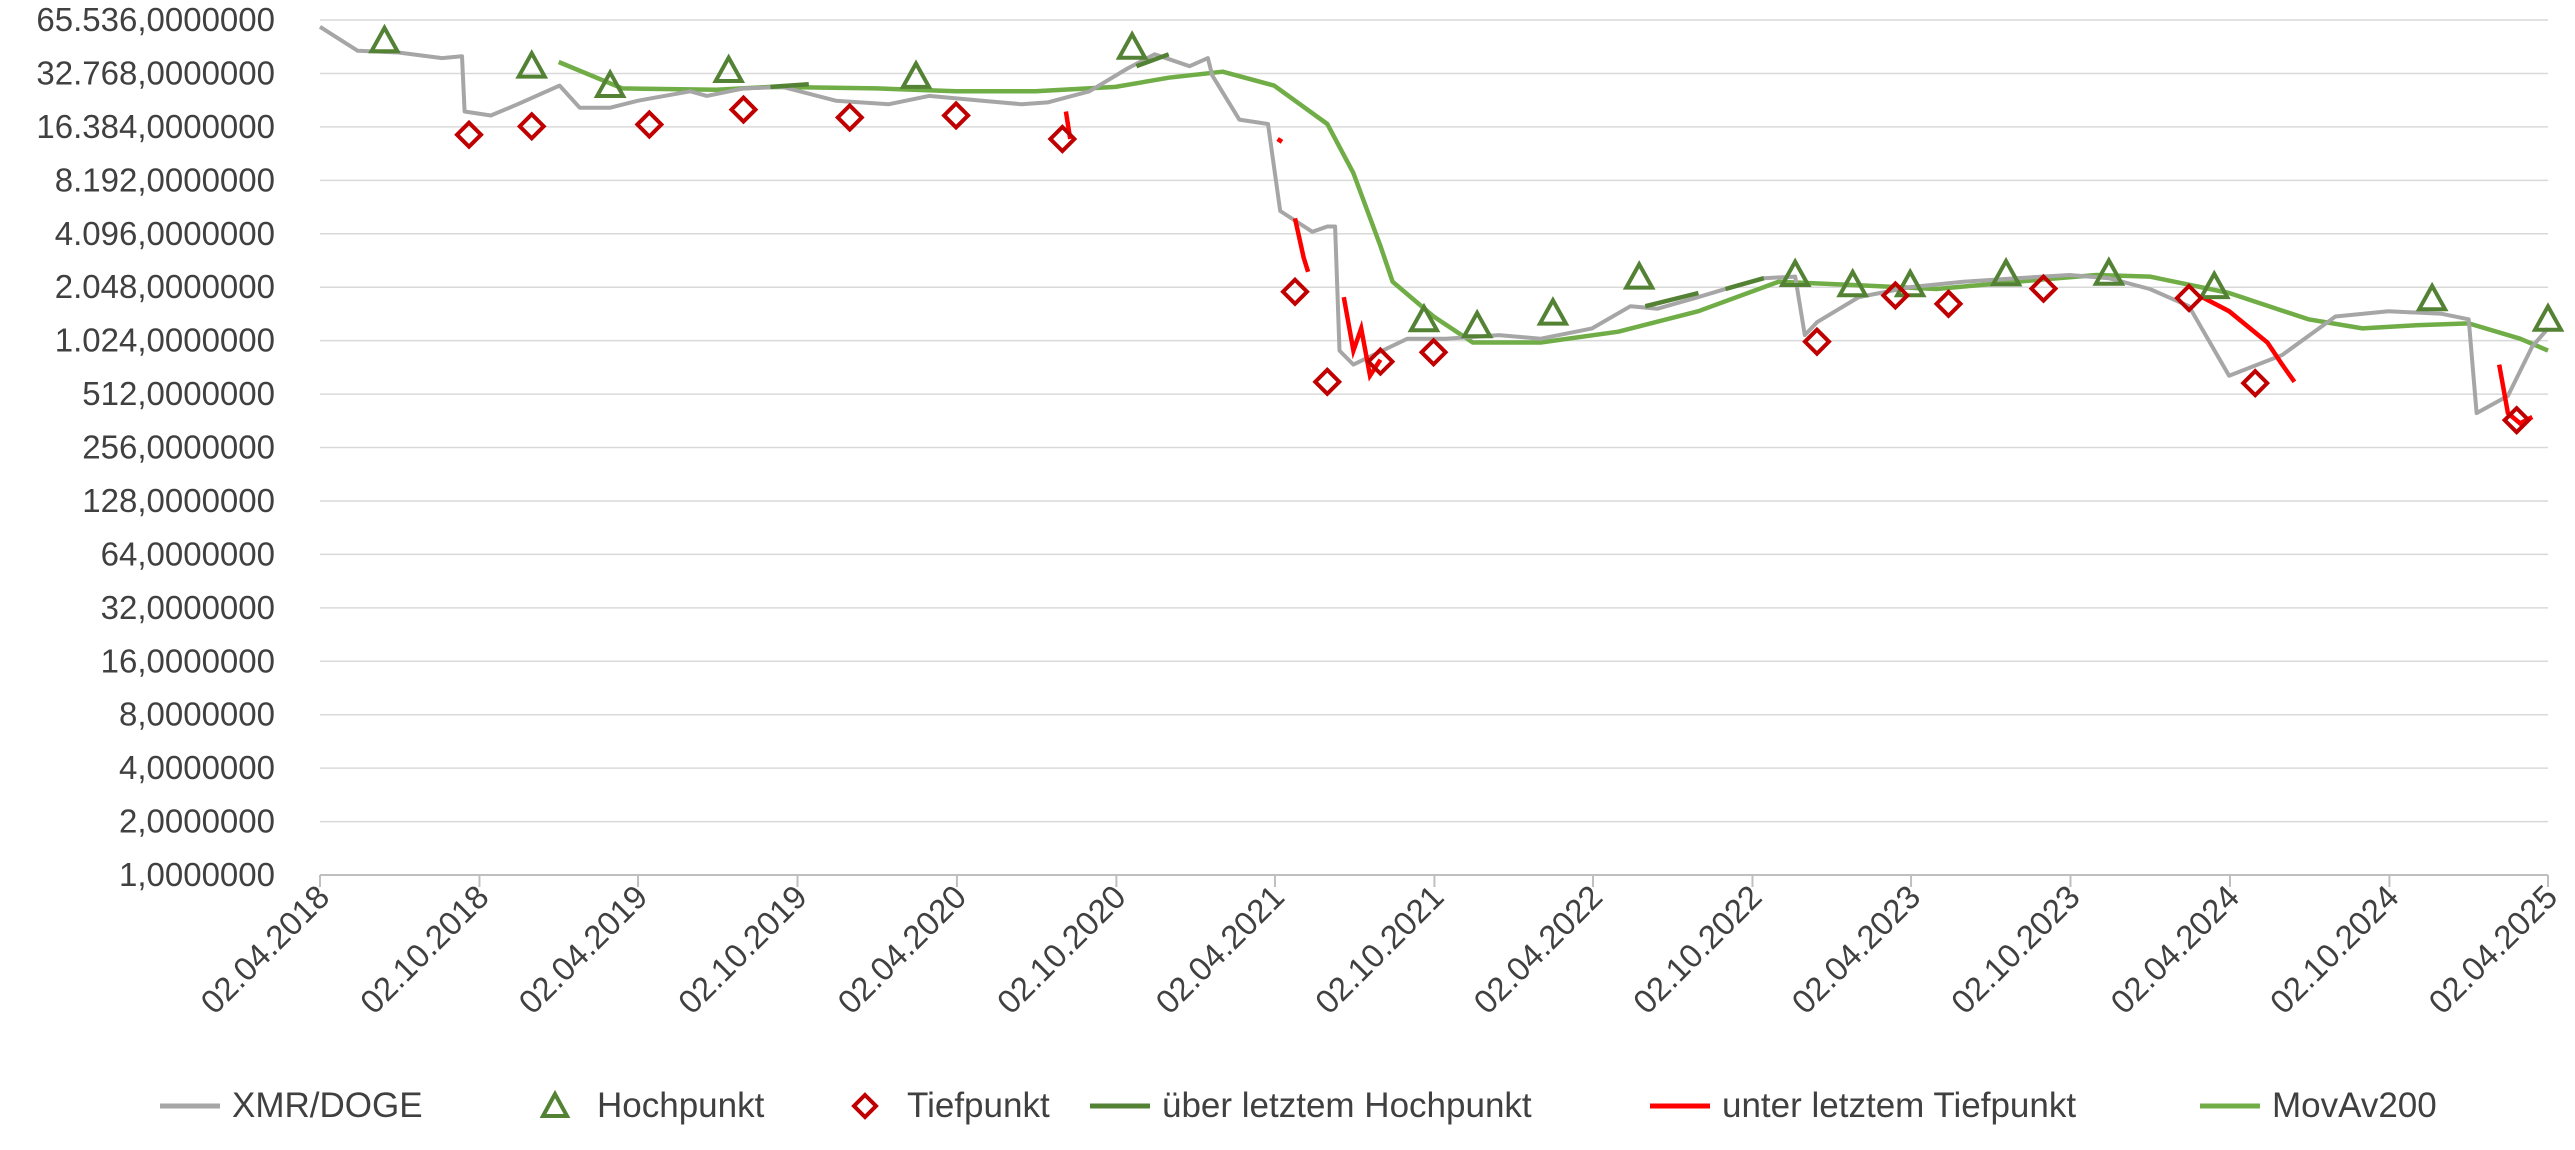 This screenshot has height=1150, width=2575. I want to click on x-tick-label: 02.10.2018, so click(424, 949).